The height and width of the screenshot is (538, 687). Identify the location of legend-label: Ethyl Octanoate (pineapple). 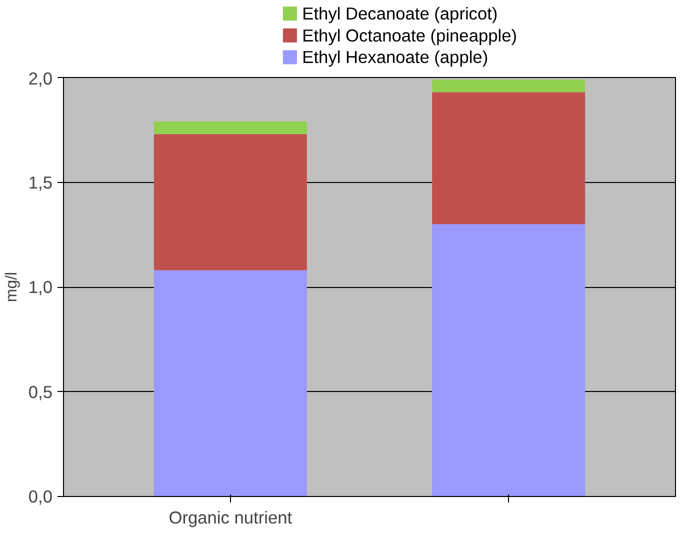
(409, 35).